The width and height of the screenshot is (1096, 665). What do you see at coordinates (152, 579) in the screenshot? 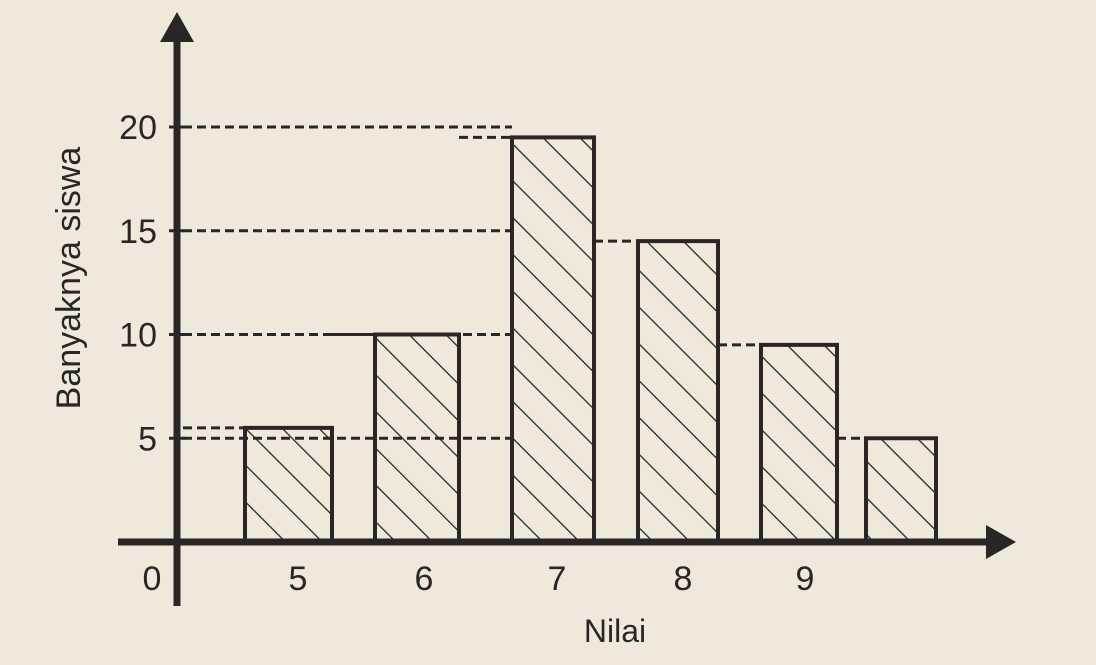
I see `origin-label: 0` at bounding box center [152, 579].